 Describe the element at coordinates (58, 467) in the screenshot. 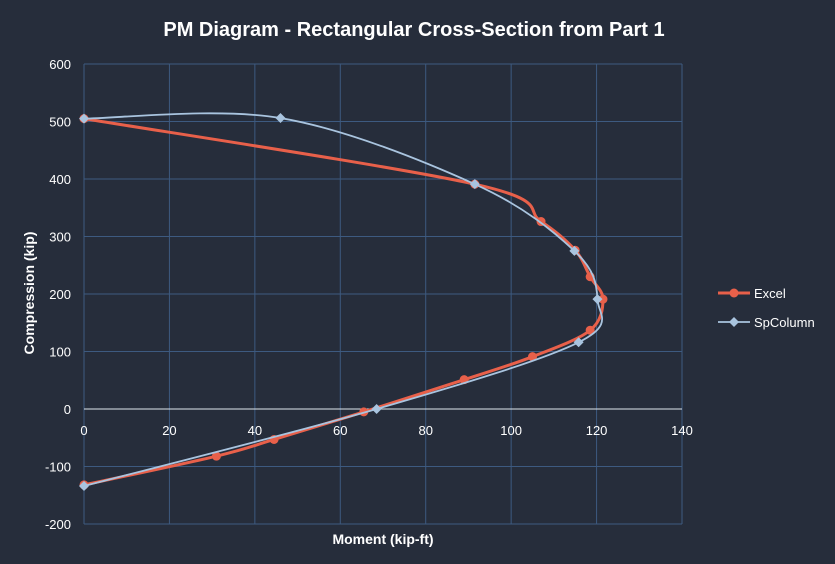

I see `y-tick-label: -100` at that location.